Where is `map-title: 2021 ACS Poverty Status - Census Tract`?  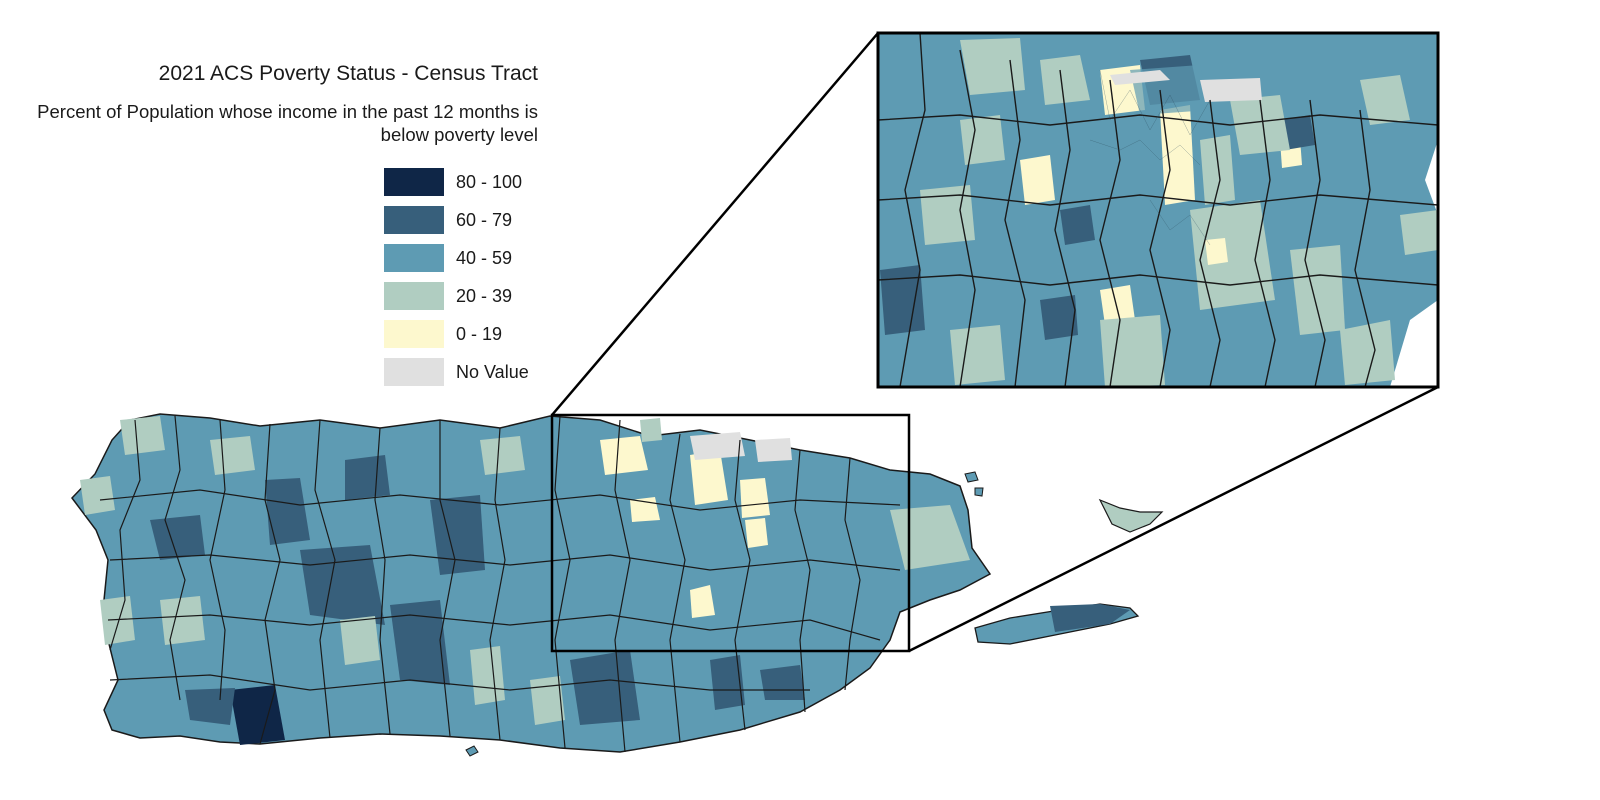 map-title: 2021 ACS Poverty Status - Census Tract is located at coordinates (348, 73).